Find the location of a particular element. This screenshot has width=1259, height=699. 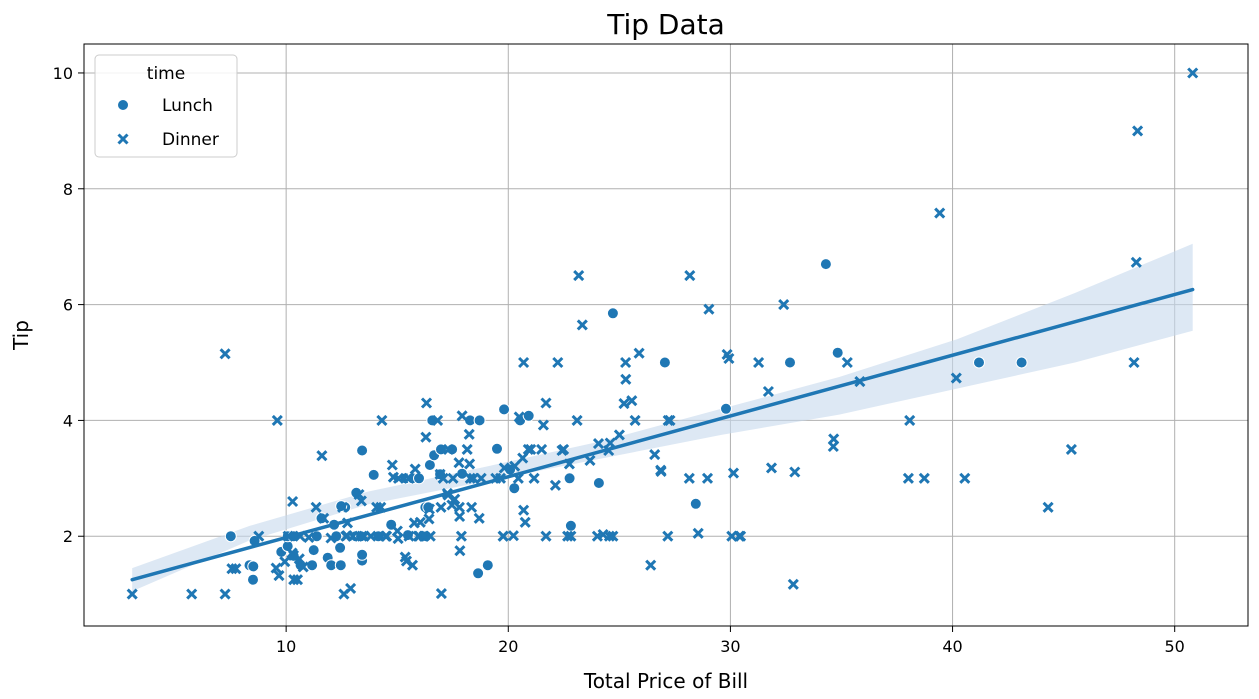

legend-title: time is located at coordinates (166, 74).